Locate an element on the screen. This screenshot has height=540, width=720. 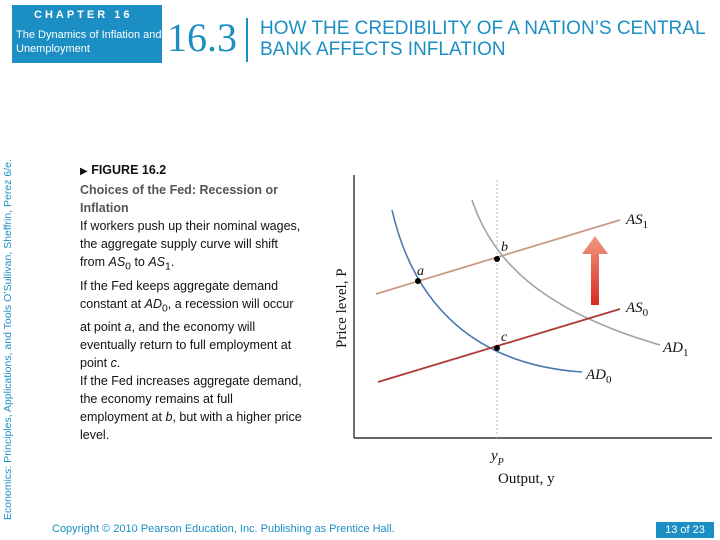
label-ad0: AD0 is located at coordinates (598, 376).